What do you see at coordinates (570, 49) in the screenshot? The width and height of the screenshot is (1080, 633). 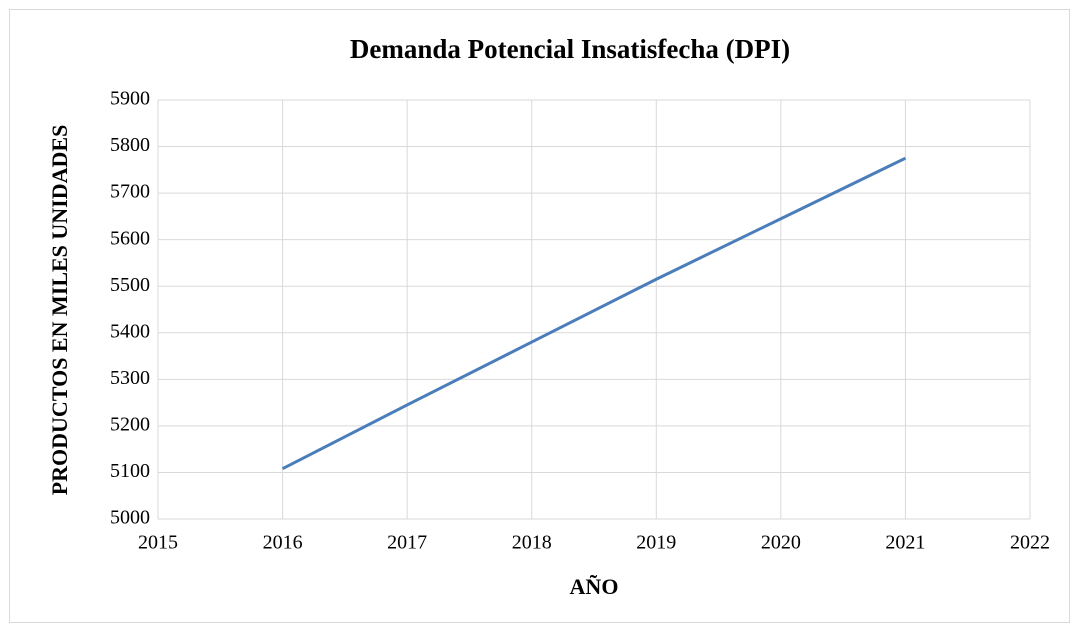 I see `chart-title: Demanda Potencial Insatisfecha (DPI)` at bounding box center [570, 49].